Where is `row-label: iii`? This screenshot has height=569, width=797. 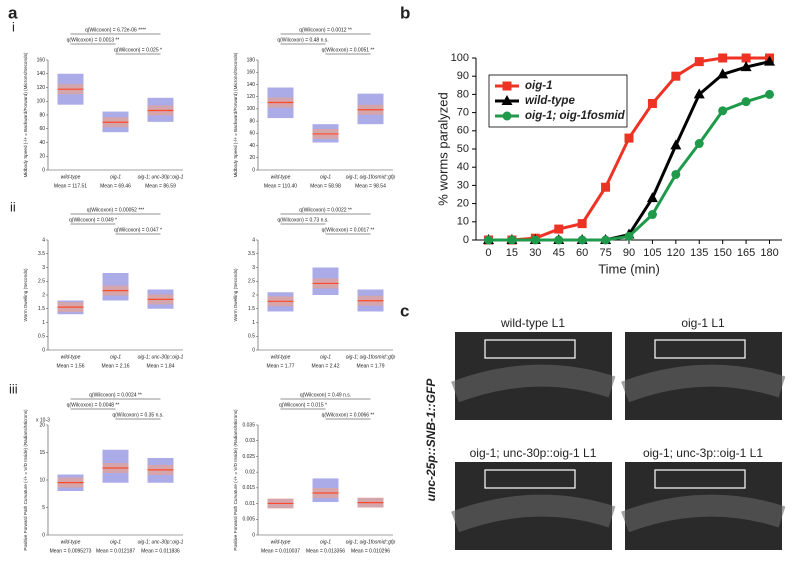
row-label: iii is located at coordinates (13, 388).